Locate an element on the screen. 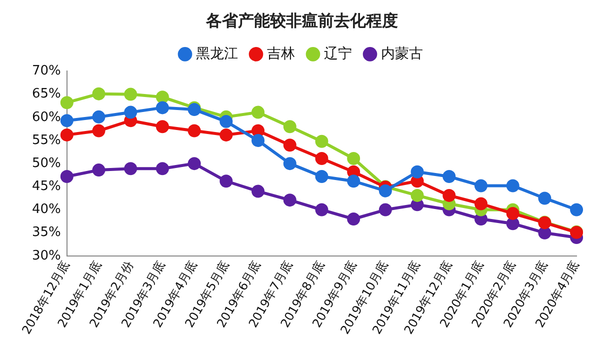 This screenshot has width=600, height=348. y-tick-label: 65% is located at coordinates (46, 94).